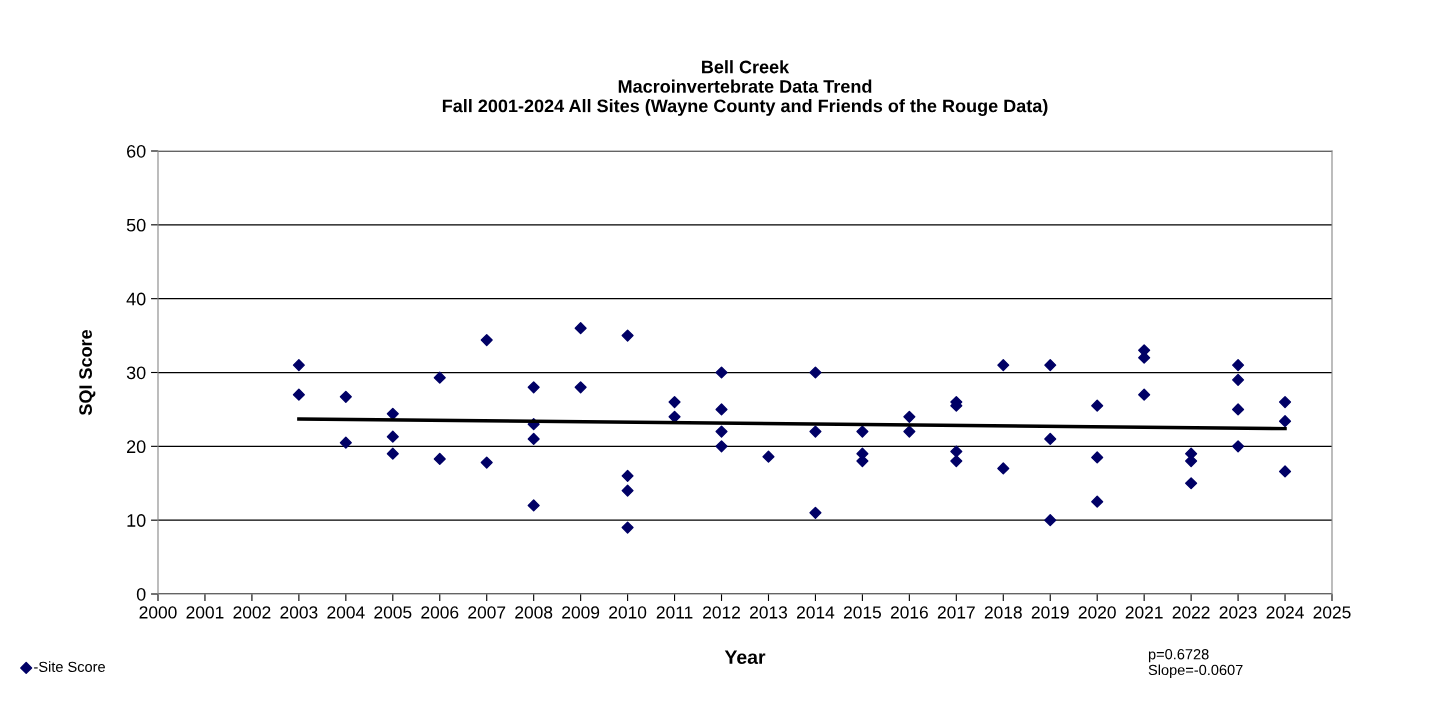 The width and height of the screenshot is (1444, 702). I want to click on x-tick-label: 2009, so click(581, 612).